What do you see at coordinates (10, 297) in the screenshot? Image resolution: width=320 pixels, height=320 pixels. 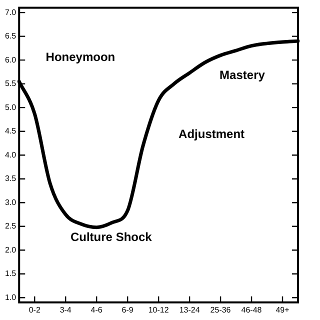 I see `y-tick-label: 1.0` at bounding box center [10, 297].